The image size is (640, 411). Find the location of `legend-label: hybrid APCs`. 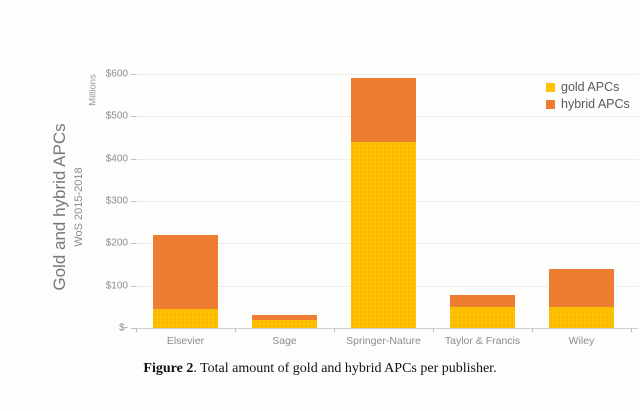

legend-label: hybrid APCs is located at coordinates (595, 104).